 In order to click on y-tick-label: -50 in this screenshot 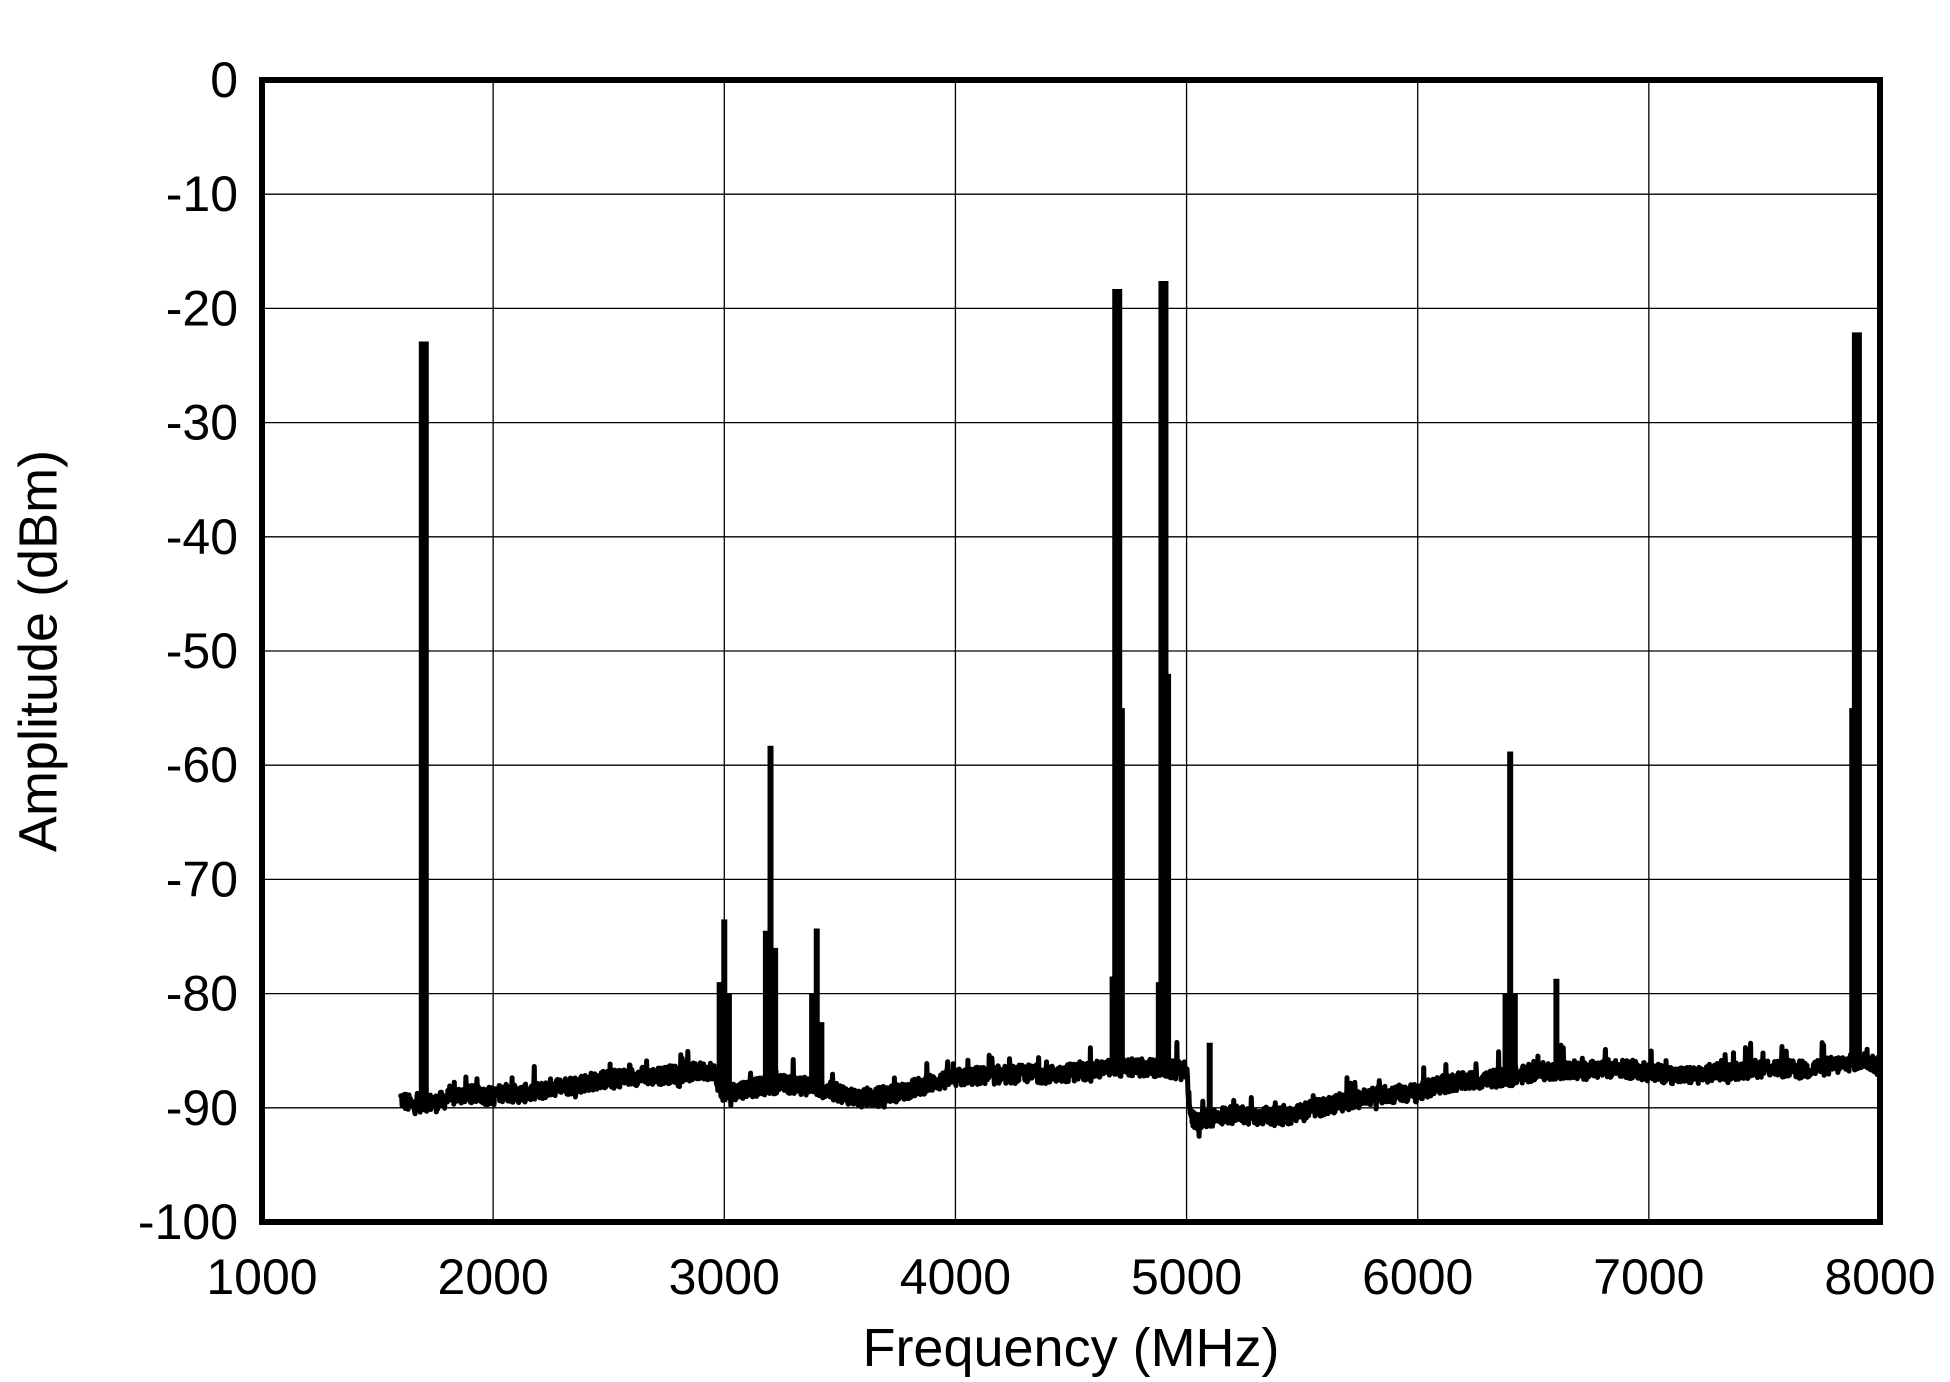, I will do `click(202, 651)`.